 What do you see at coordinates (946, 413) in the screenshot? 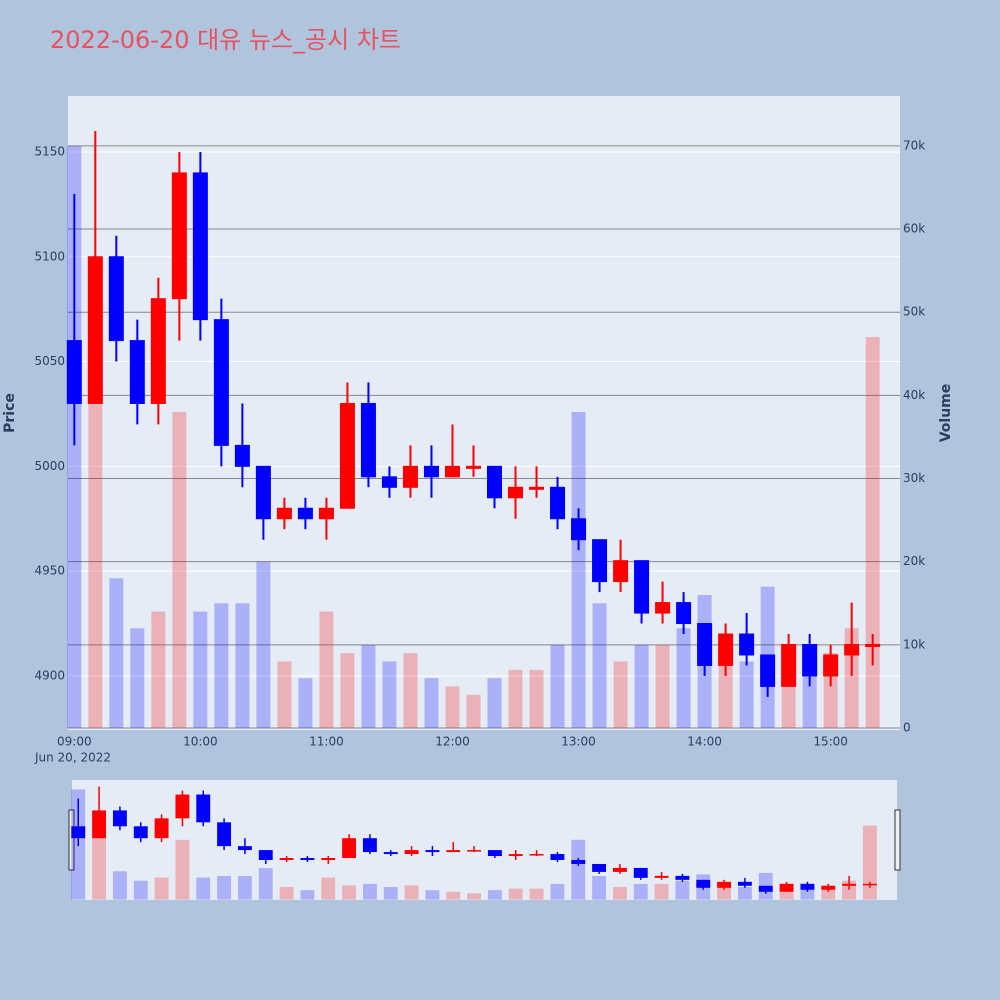
I see `y2-axis-title: Volume` at bounding box center [946, 413].